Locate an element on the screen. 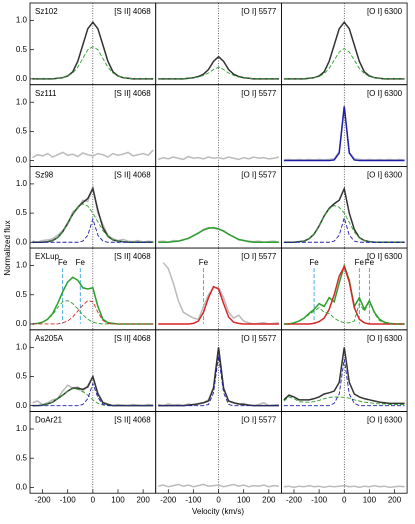 The image size is (415, 524). x-axis-label: Velocity (km/s) is located at coordinates (218, 511).